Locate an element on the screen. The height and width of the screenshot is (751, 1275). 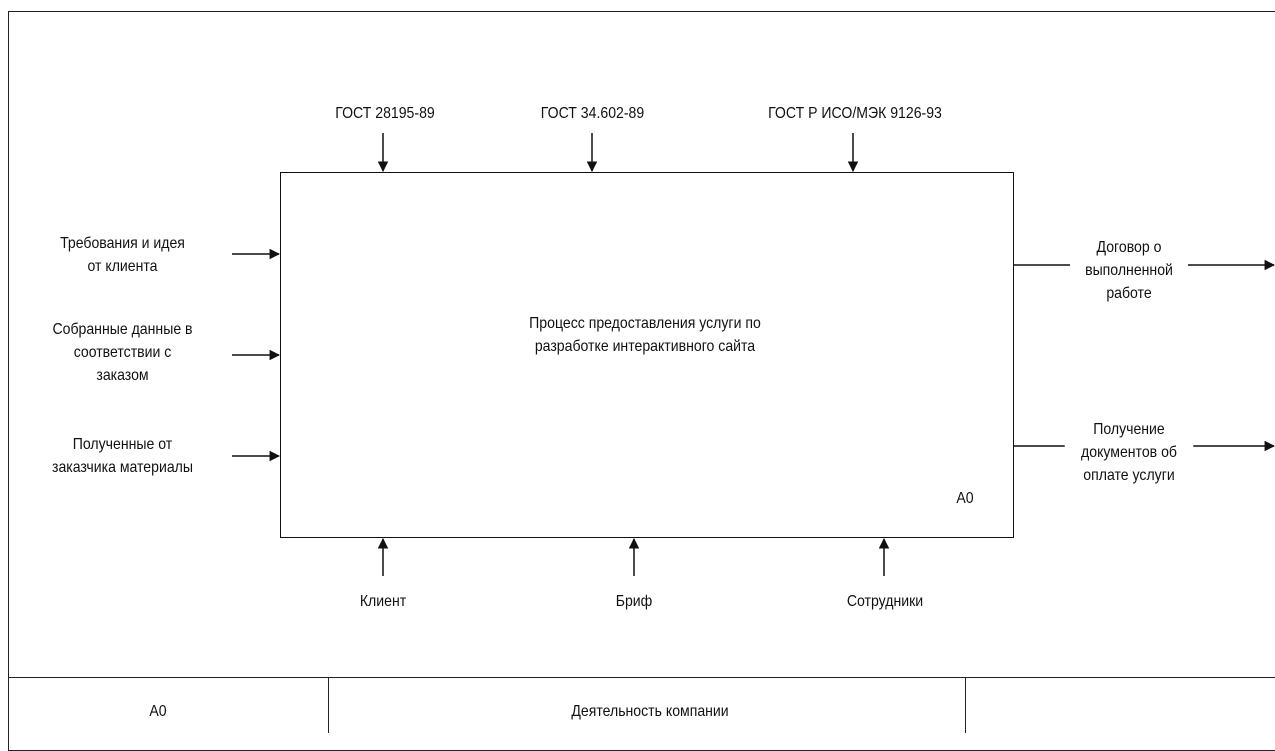
input-label-line: Полученные от is located at coordinates (122, 444).